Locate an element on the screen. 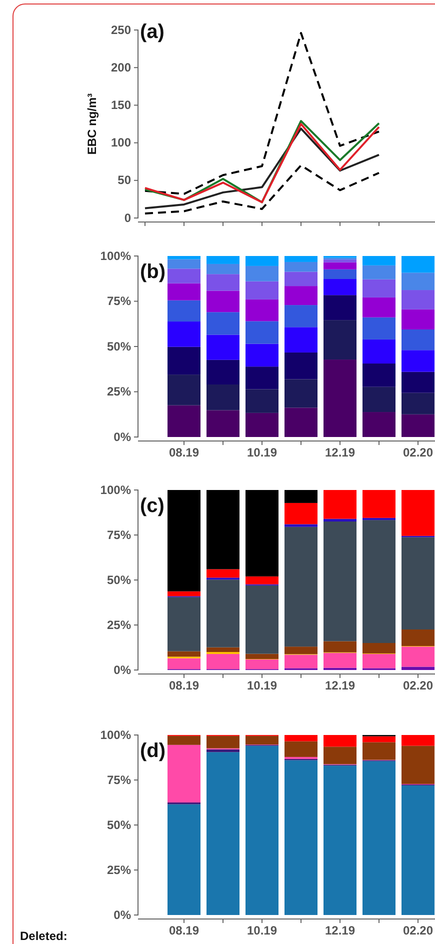 The height and width of the screenshot is (944, 435). text: Deleted: is located at coordinates (44, 936).